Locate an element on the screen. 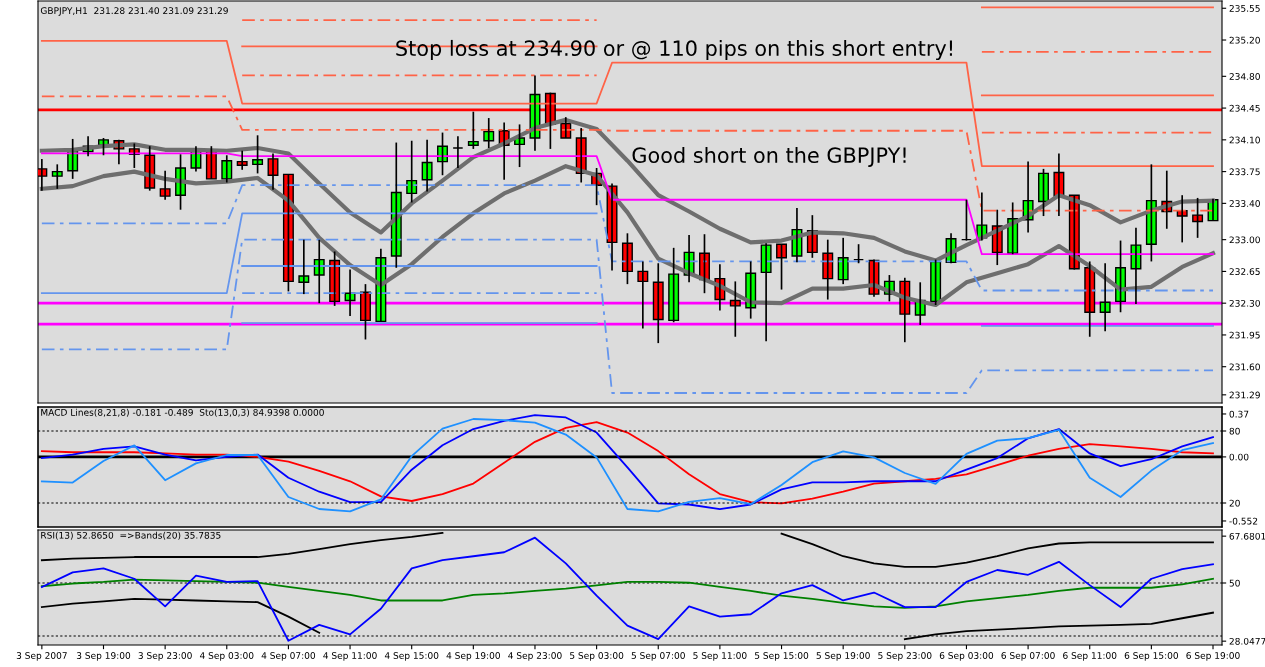 The width and height of the screenshot is (1265, 667). annotation: Good short on the GBPJPY! is located at coordinates (769, 156).